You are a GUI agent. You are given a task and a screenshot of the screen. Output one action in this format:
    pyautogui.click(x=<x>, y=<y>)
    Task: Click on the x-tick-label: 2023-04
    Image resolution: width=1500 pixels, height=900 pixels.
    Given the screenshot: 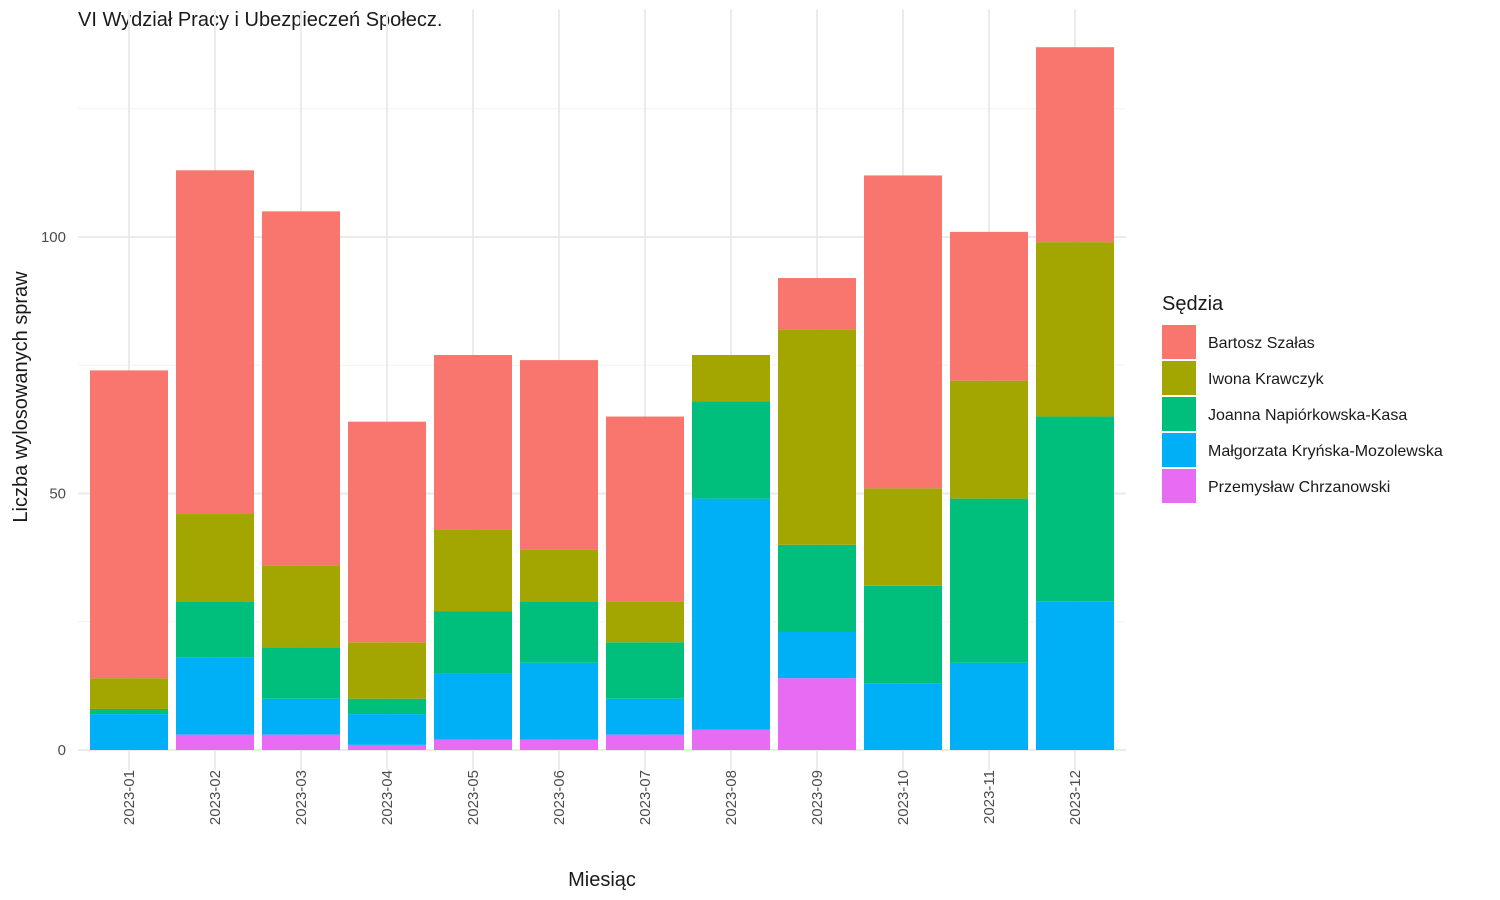 What is the action you would take?
    pyautogui.click(x=387, y=797)
    